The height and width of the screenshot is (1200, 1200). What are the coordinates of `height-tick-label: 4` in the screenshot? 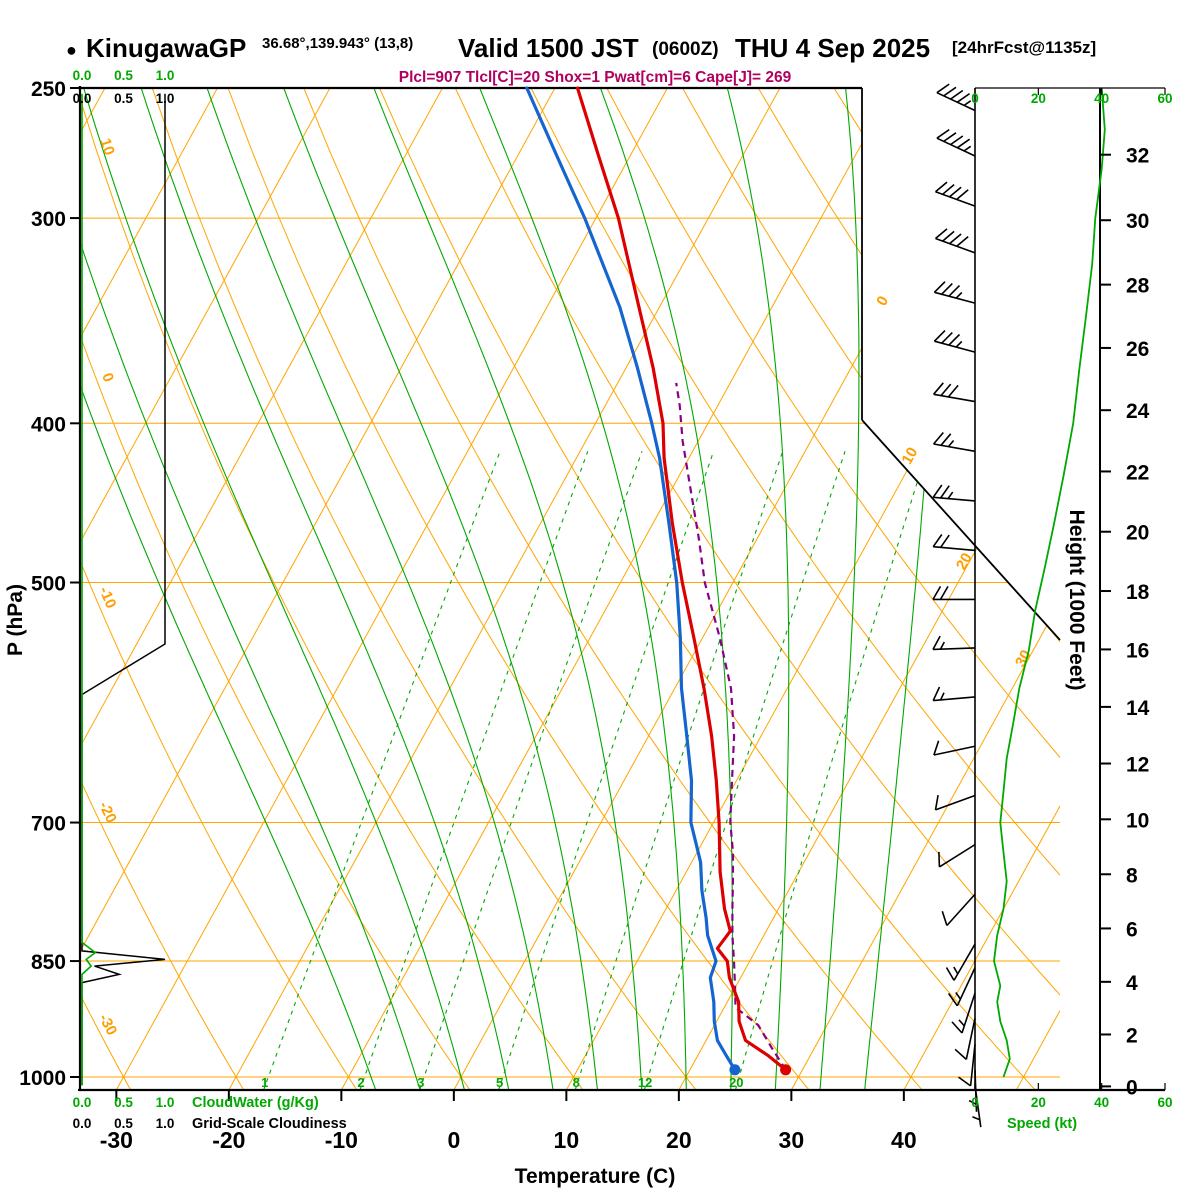 It's located at (1132, 983).